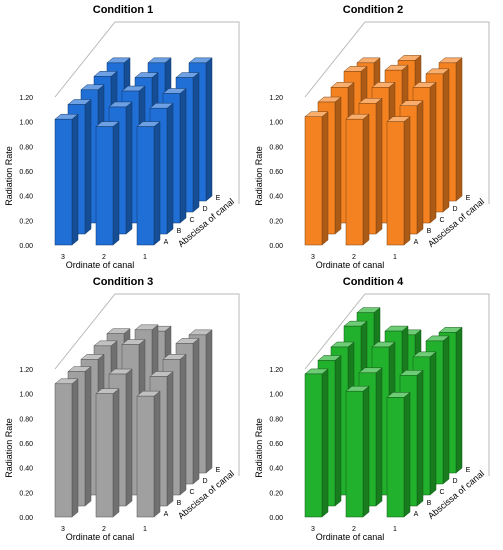 The height and width of the screenshot is (550, 503). I want to click on chart-title: Condition 4, so click(373, 282).